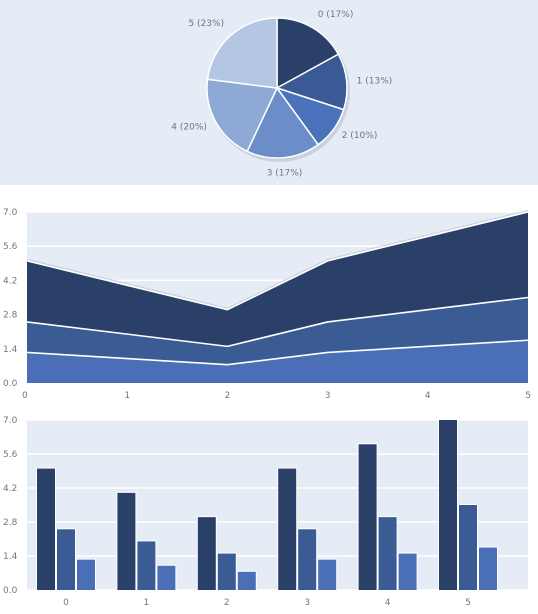 This screenshot has height=614, width=538. Describe the element at coordinates (206, 24) in the screenshot. I see `pie-slice-label: 5 (23%)` at that location.